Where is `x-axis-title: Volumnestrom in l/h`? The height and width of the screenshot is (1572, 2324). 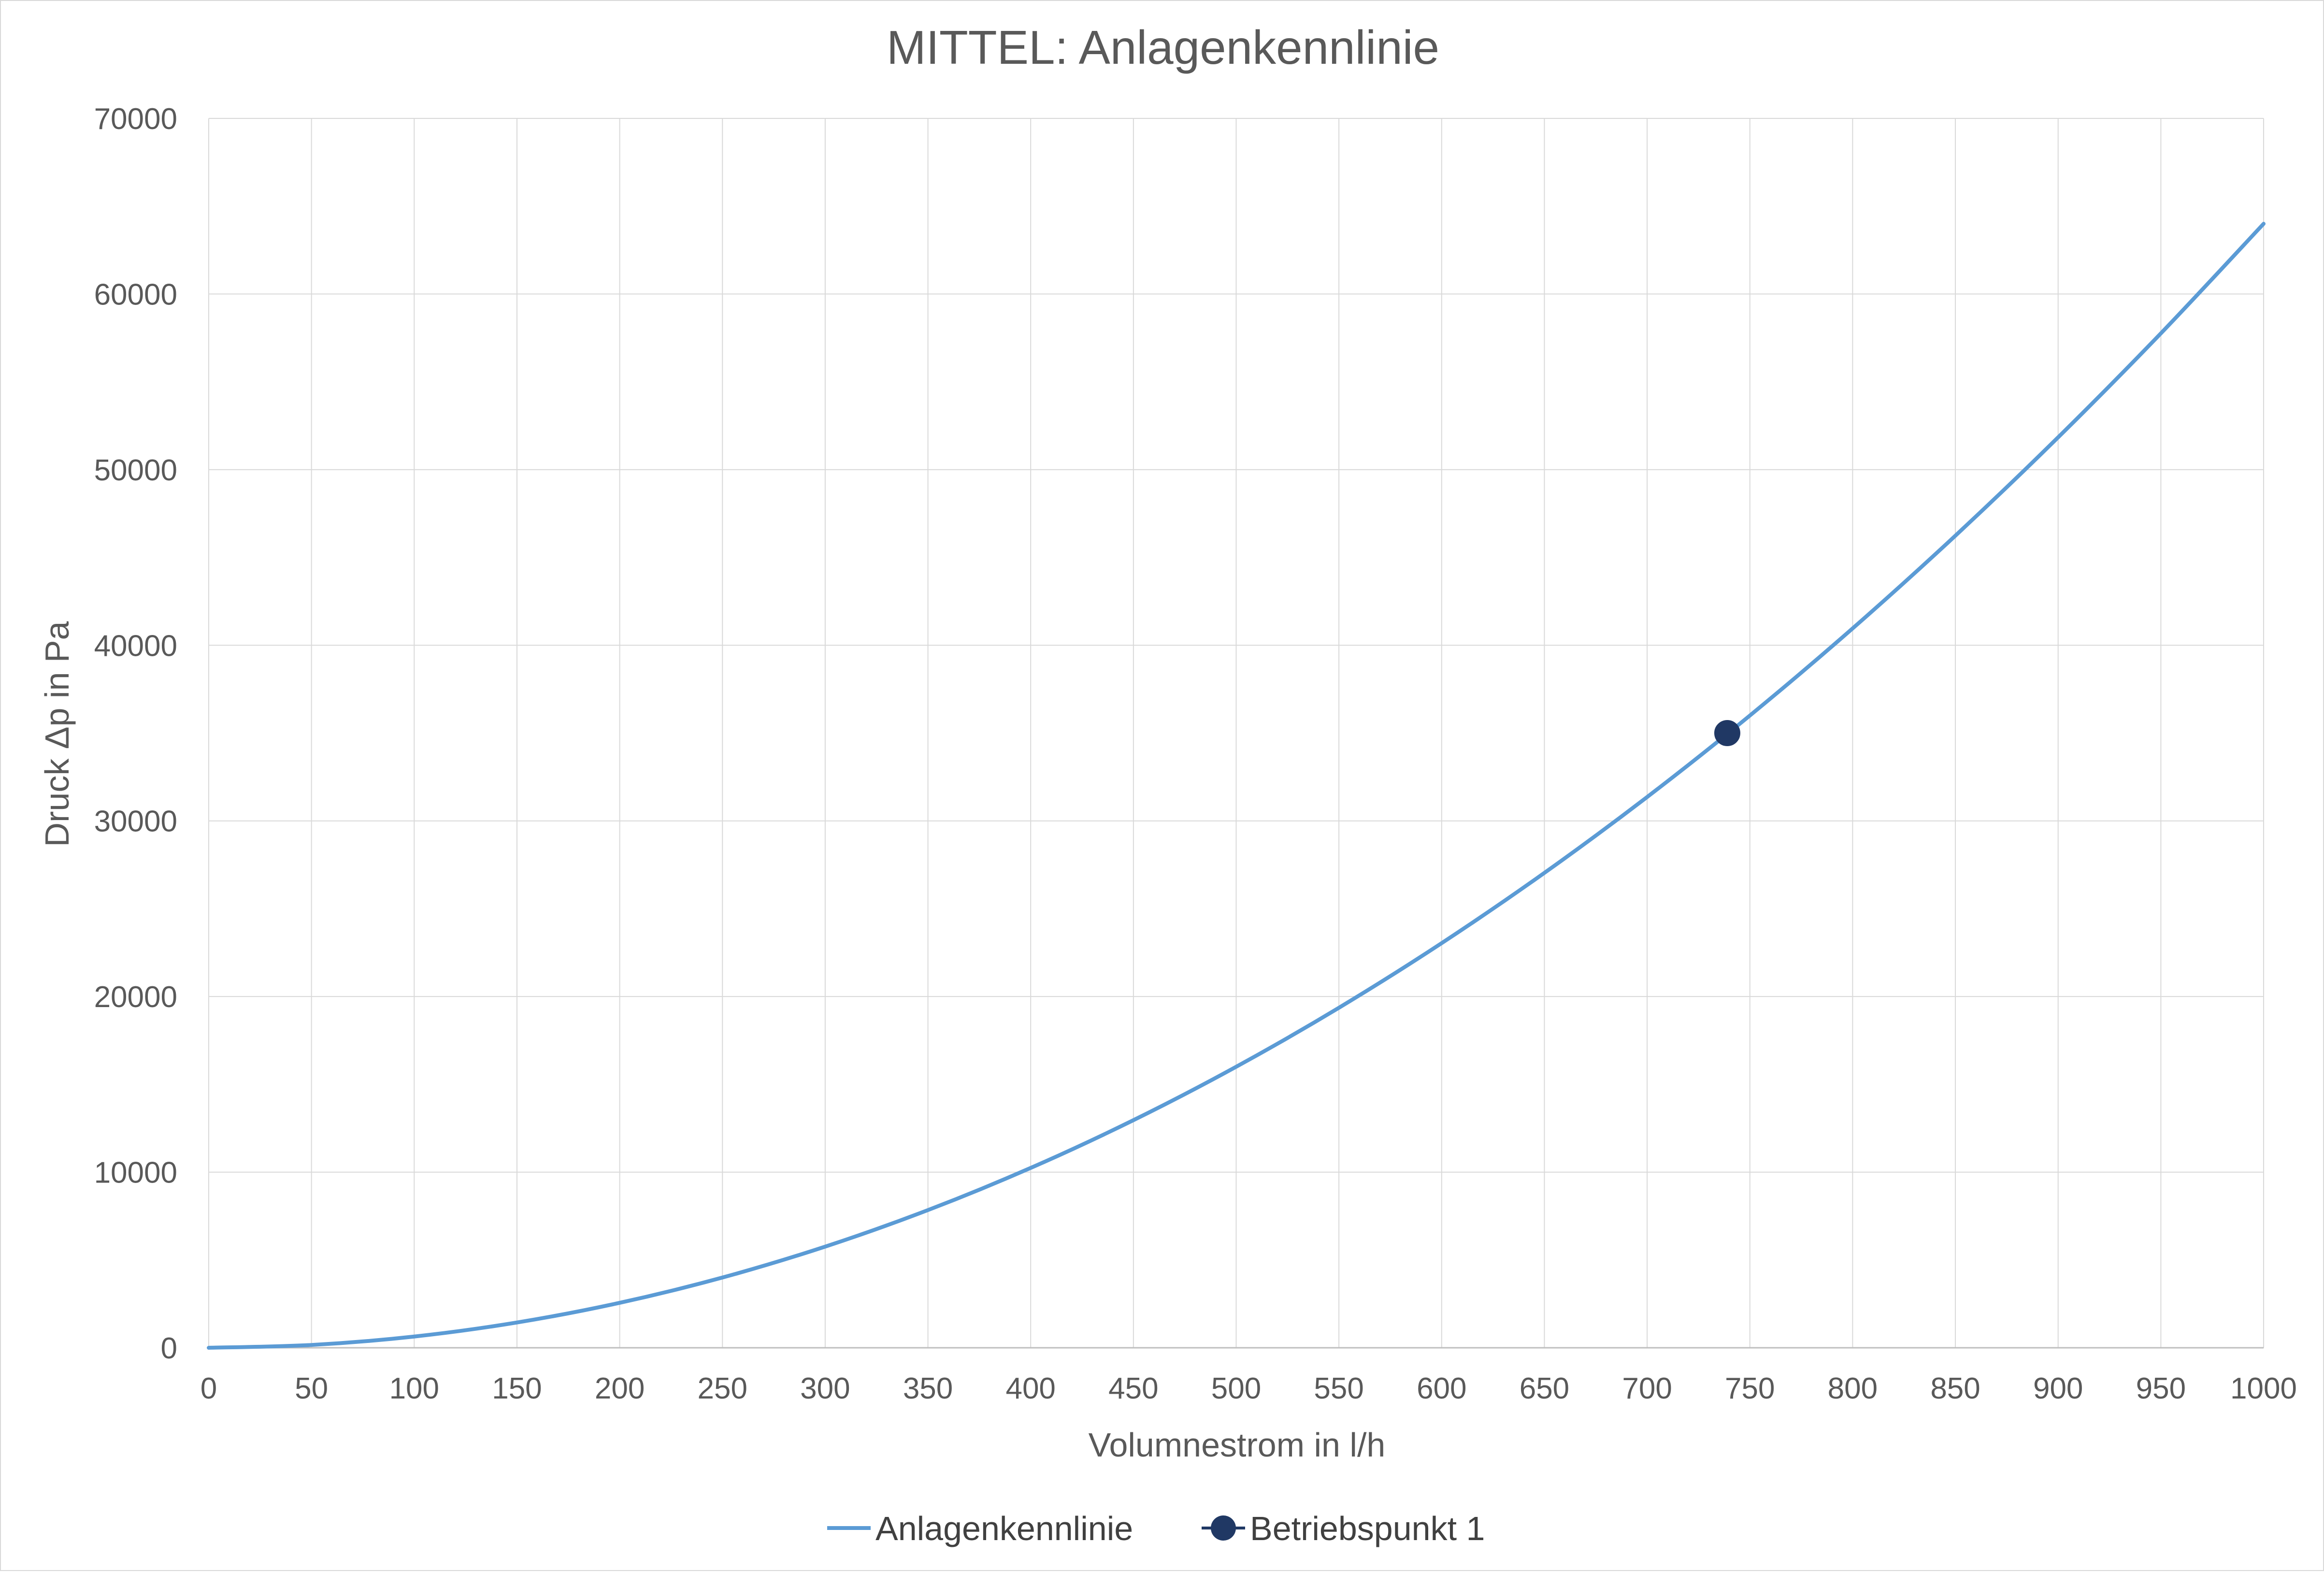 x-axis-title: Volumnestrom in l/h is located at coordinates (1238, 1445).